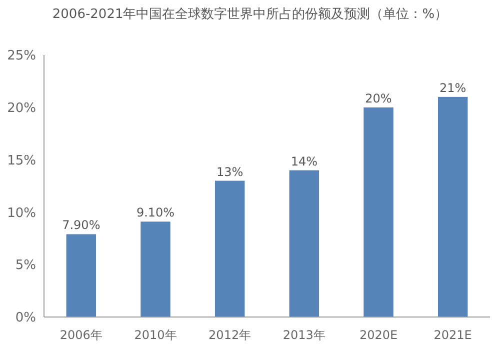 Image resolution: width=500 pixels, height=362 pixels. Describe the element at coordinates (21, 56) in the screenshot. I see `y-tick-label: 25%` at that location.